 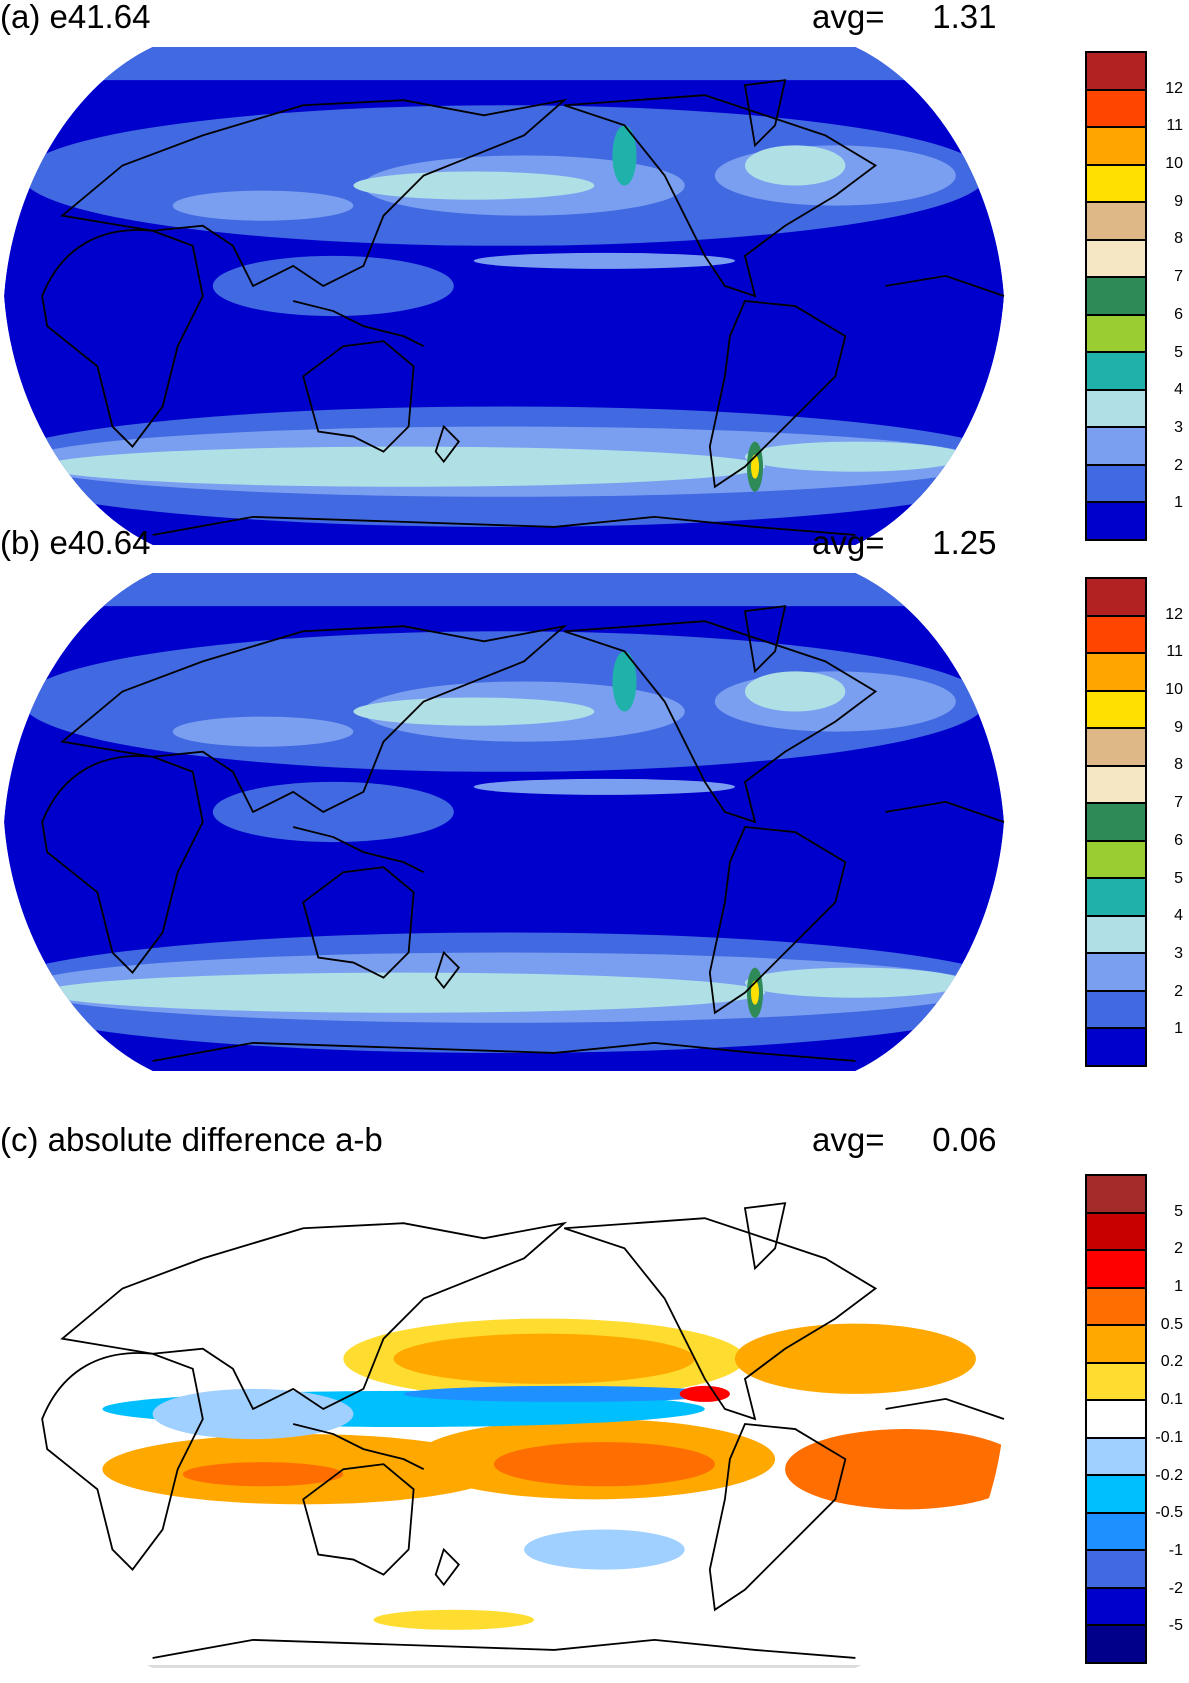 I want to click on colorbar-tick-label: 0.5, so click(x=1171, y=1324).